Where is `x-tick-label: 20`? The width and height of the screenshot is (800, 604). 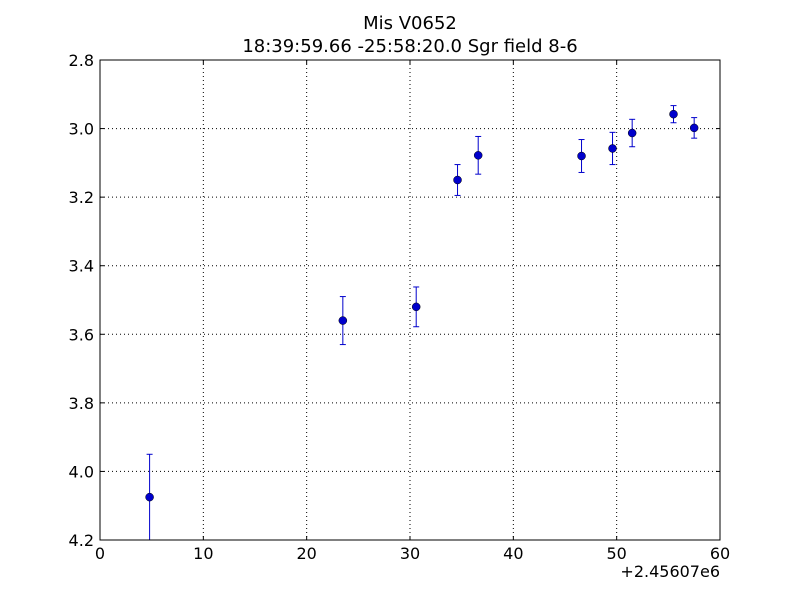
x-tick-label: 20 is located at coordinates (306, 553).